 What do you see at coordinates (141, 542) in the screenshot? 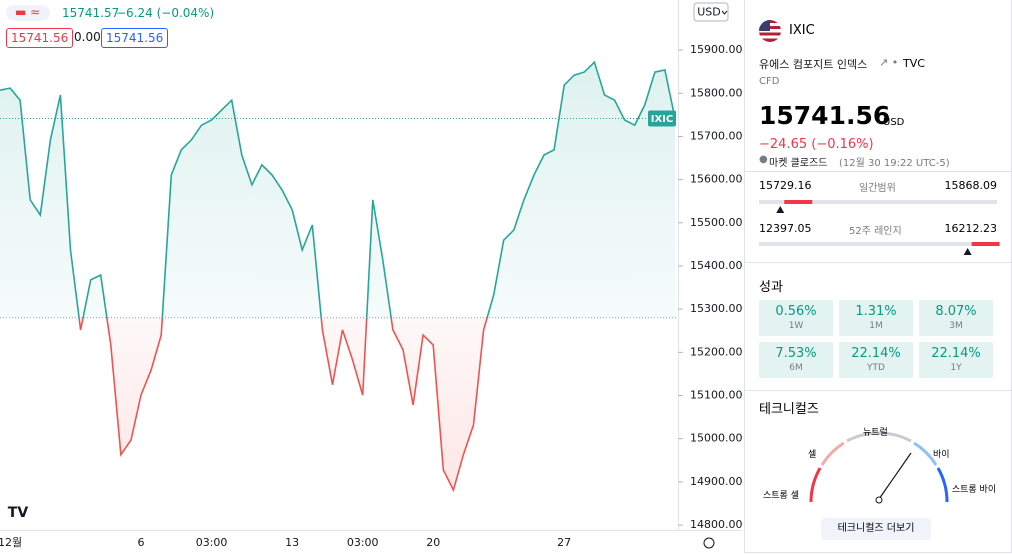
I see `x-tick-label: 6` at bounding box center [141, 542].